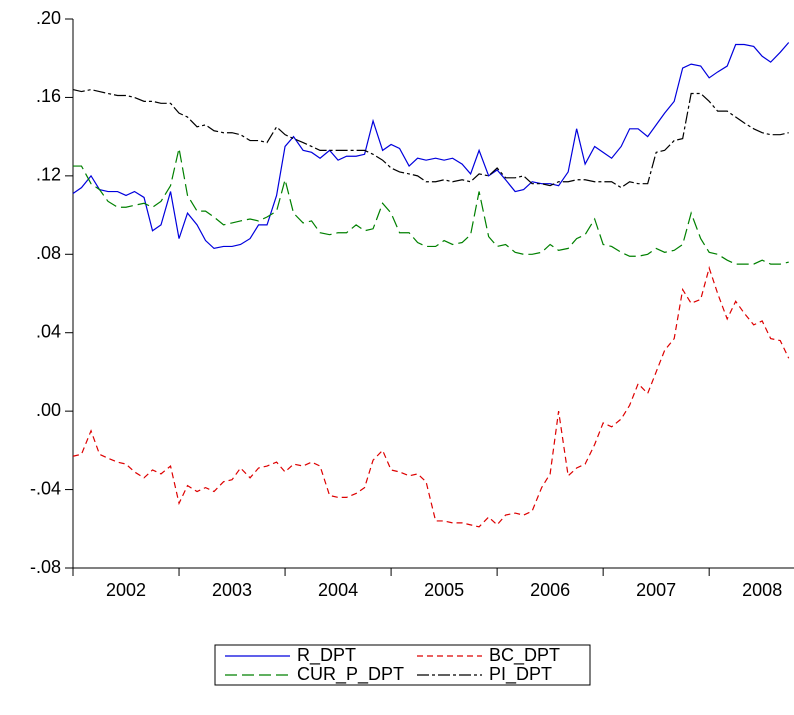 This screenshot has width=794, height=715. I want to click on legend, so click(402, 665).